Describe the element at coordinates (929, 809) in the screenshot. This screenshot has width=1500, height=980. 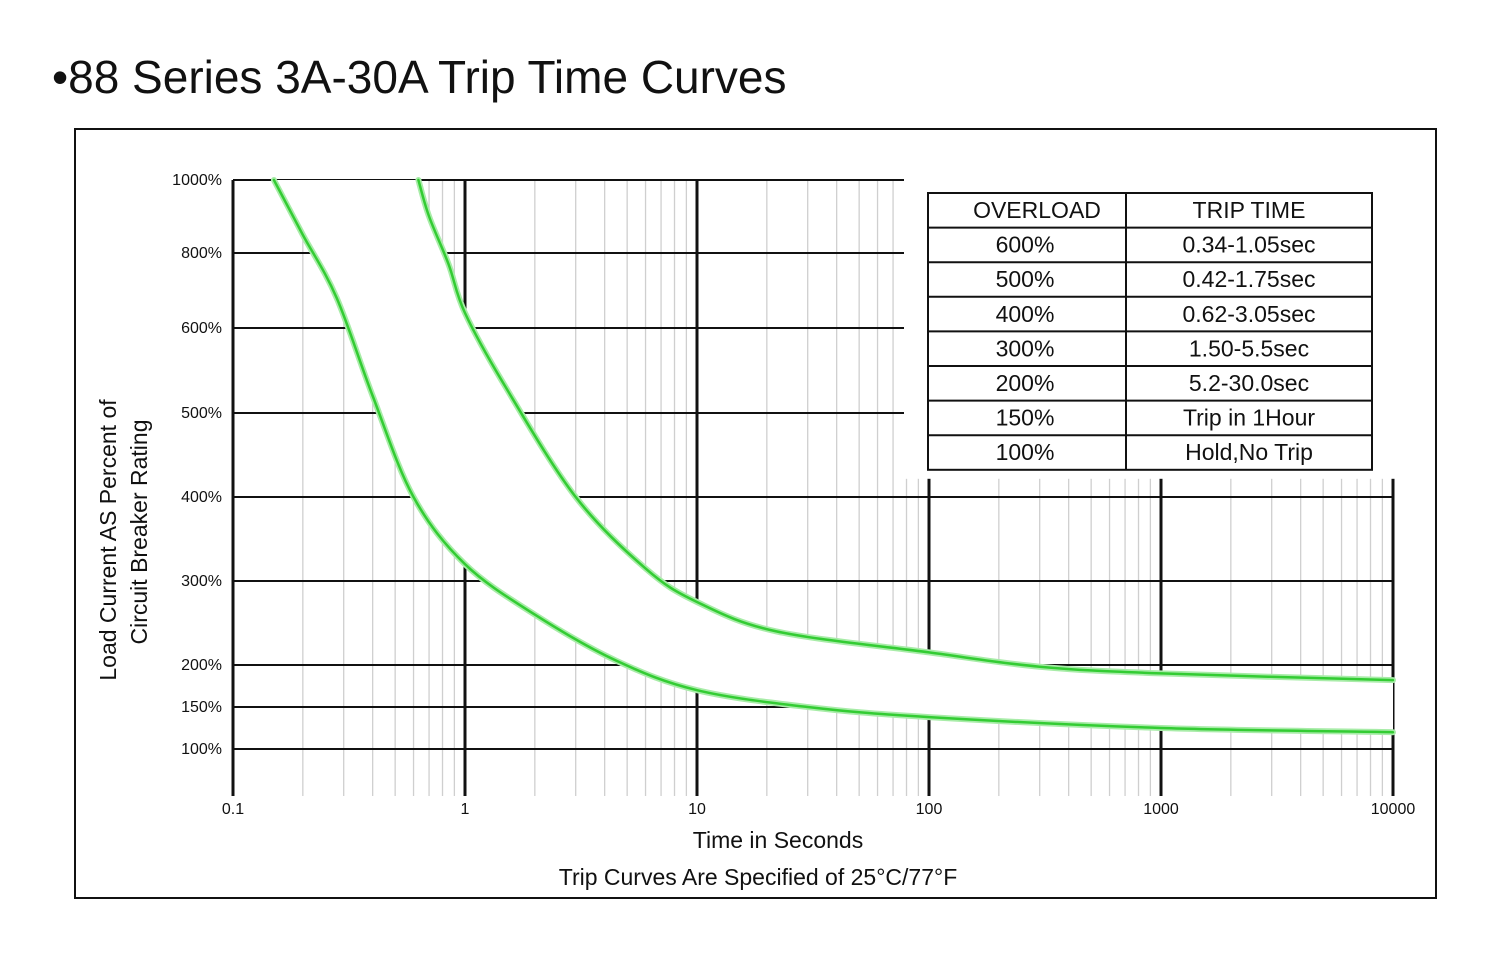
I see `x-tick-label: 100` at that location.